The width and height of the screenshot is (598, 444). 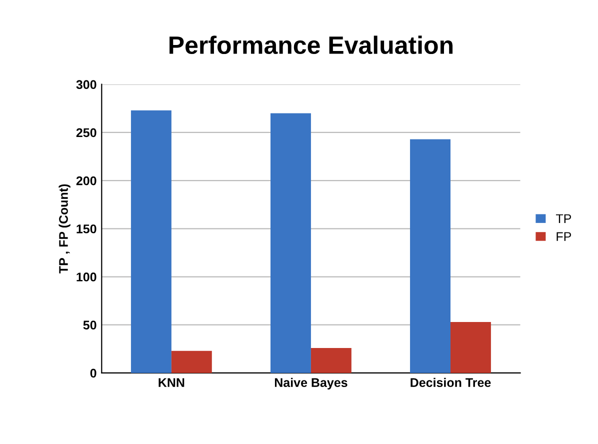 What do you see at coordinates (311, 384) in the screenshot?
I see `x-tick-label: Naive Bayes` at bounding box center [311, 384].